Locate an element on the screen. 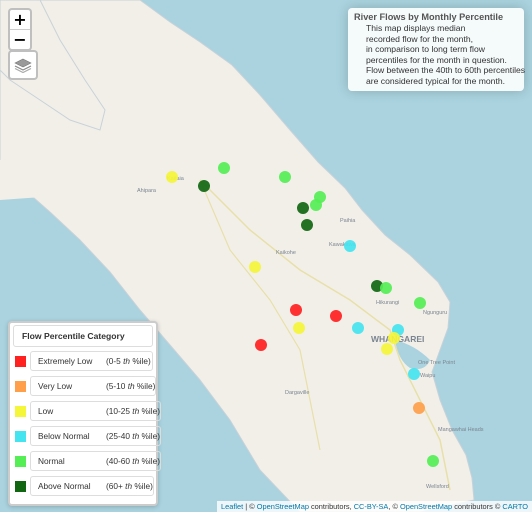 The image size is (532, 512). place-label: Mangawhai Heads is located at coordinates (461, 430).